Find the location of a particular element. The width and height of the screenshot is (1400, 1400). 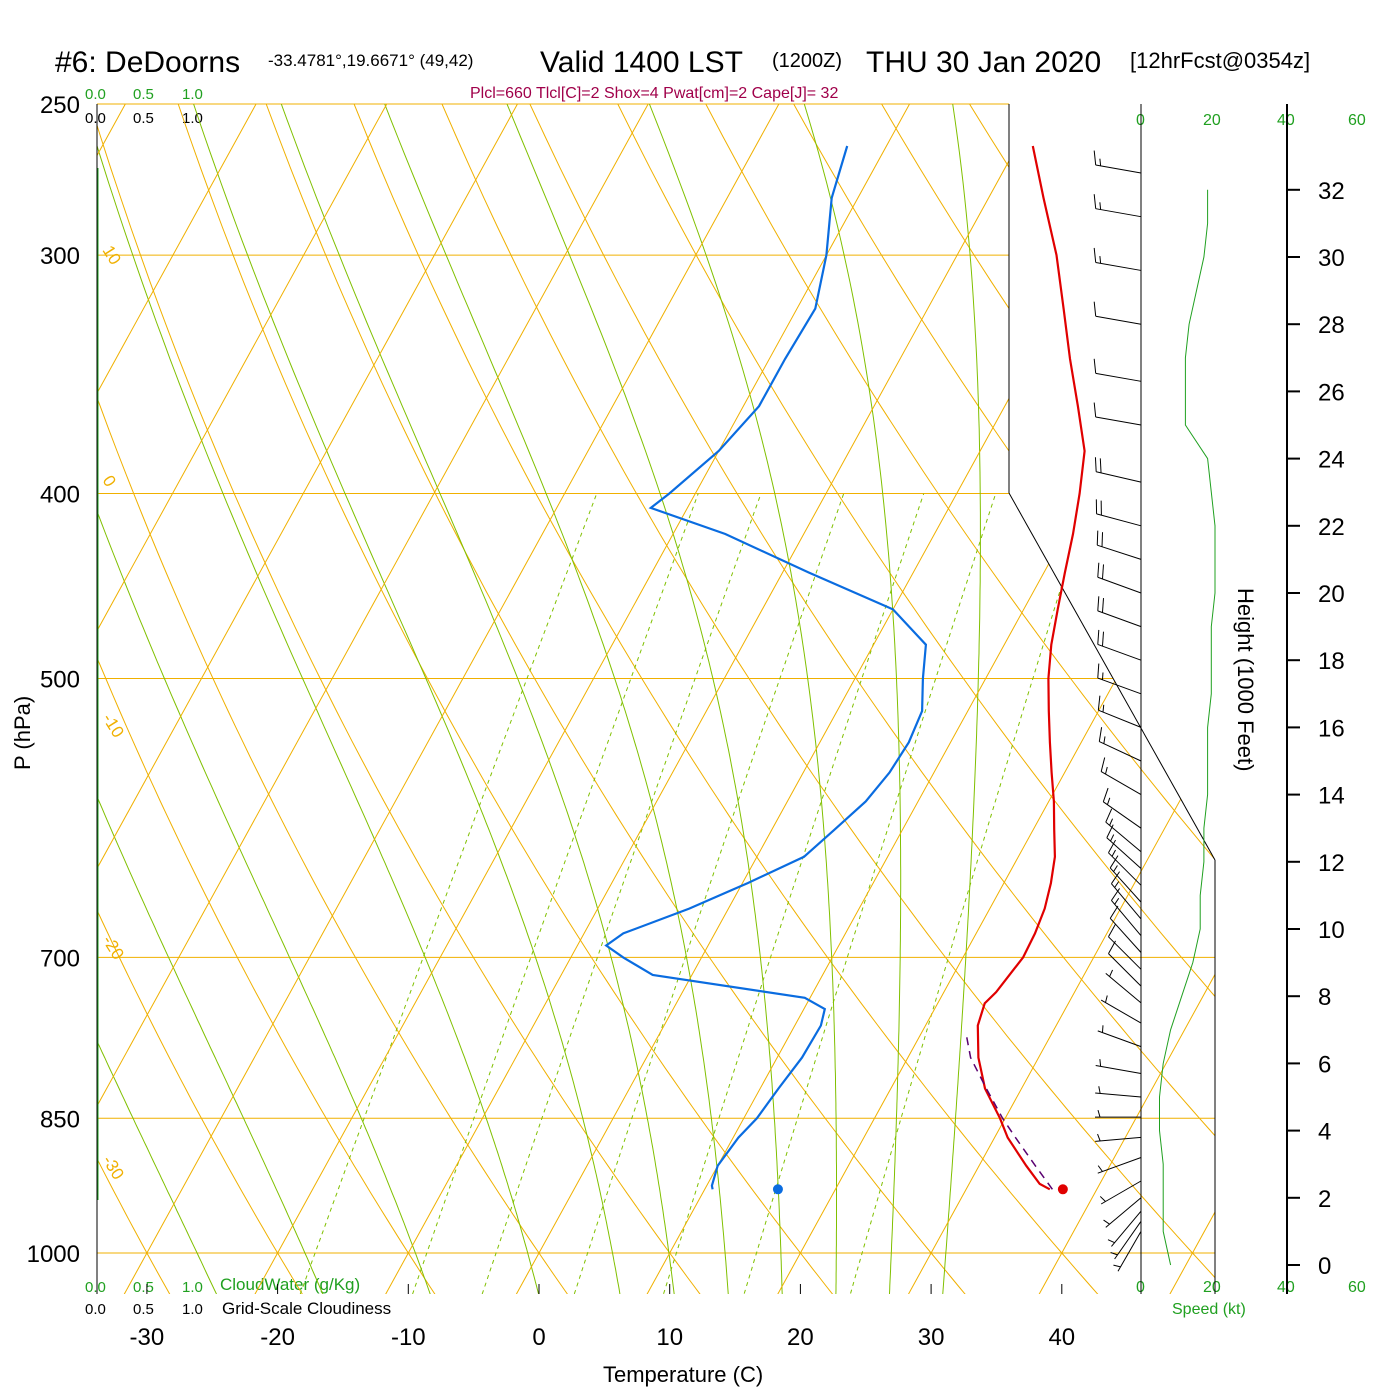

height-tick-18: 18 is located at coordinates (1331, 661).